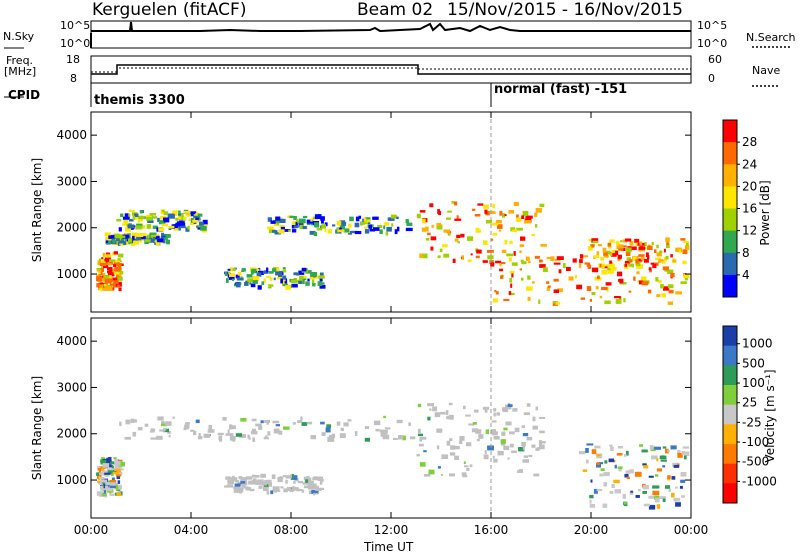  What do you see at coordinates (37, 210) in the screenshot?
I see `power-panel-ylabel: Slant Range [km]` at bounding box center [37, 210].